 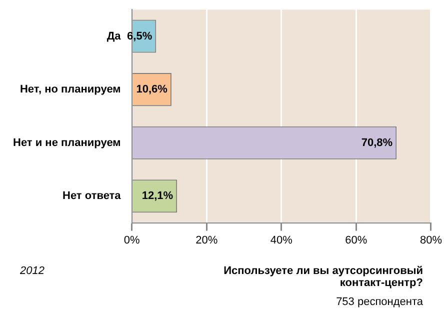 What do you see at coordinates (207, 240) in the screenshot?
I see `x-tick-label: 20%` at bounding box center [207, 240].